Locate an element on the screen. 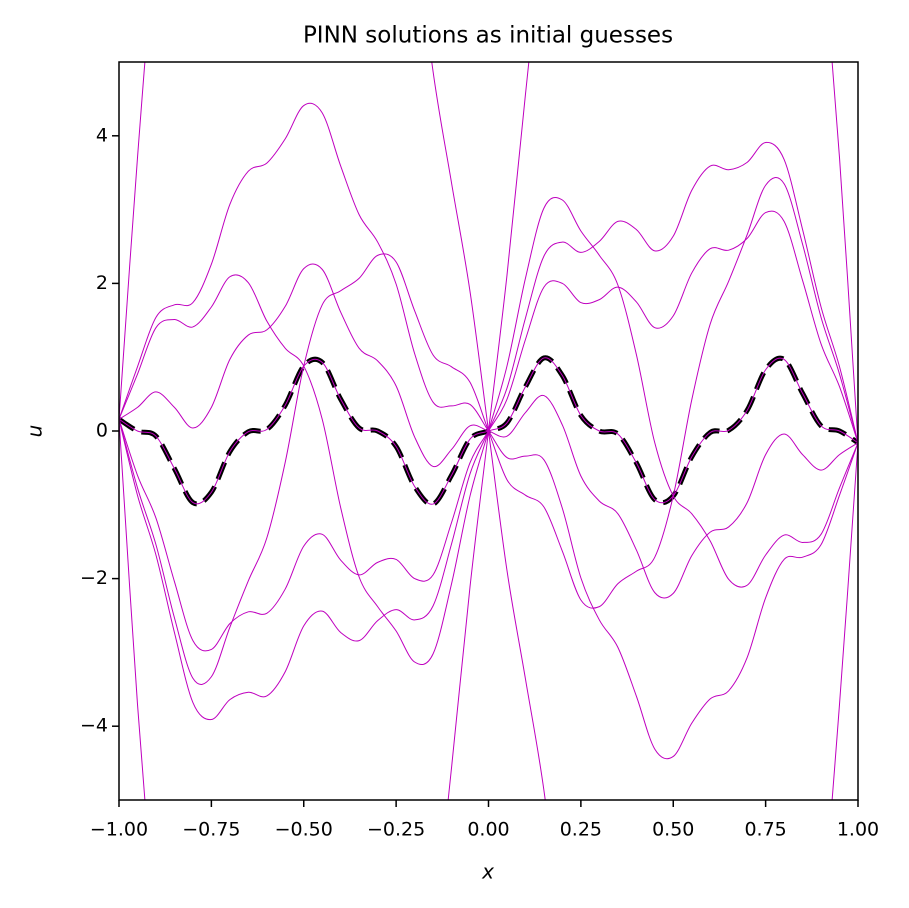 This screenshot has width=909, height=908. y-tick-label: 4 is located at coordinates (102, 135).